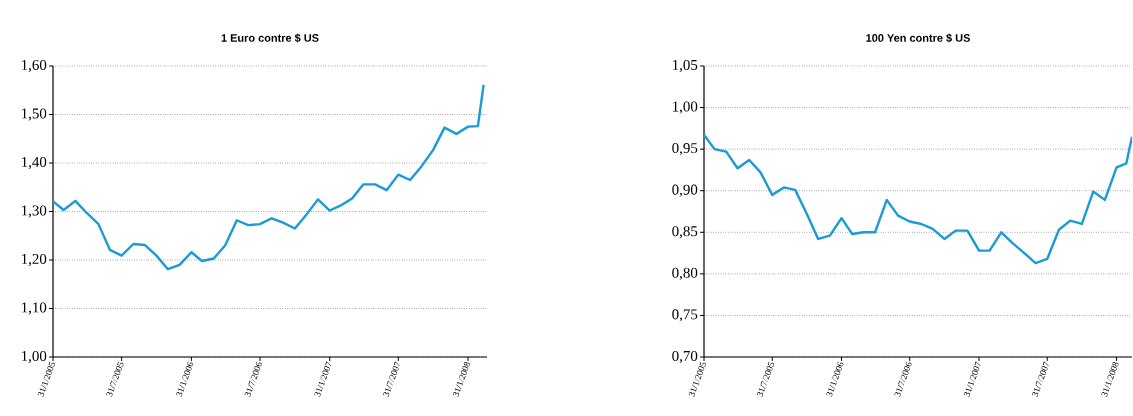  What do you see at coordinates (685, 273) in the screenshot?
I see `y-tick-label: 0,80` at bounding box center [685, 273].